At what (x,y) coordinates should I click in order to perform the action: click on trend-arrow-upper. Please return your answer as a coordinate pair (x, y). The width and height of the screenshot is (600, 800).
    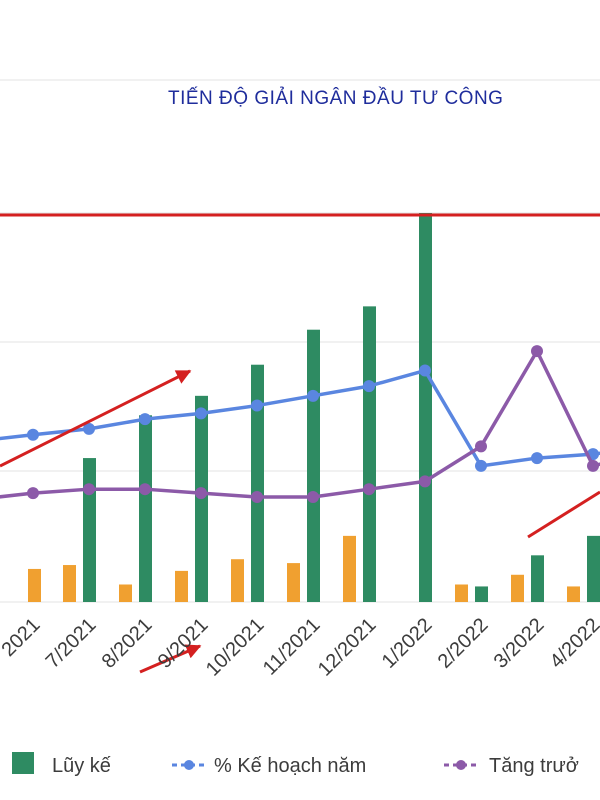
    Looking at the image, I should click on (96, 418).